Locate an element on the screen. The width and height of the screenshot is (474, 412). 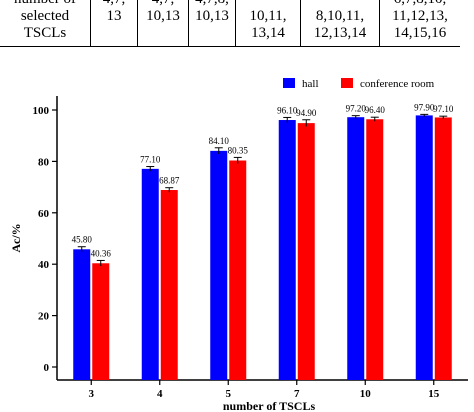
row-header-line: TSCLs is located at coordinates (45, 33).